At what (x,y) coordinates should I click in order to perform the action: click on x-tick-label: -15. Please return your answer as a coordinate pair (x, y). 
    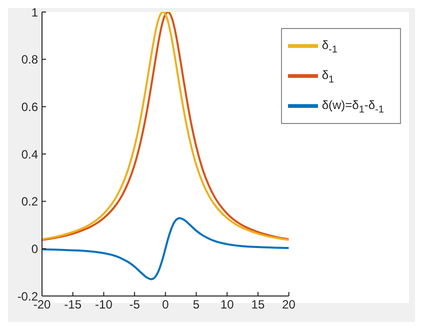
    Looking at the image, I should click on (73, 305).